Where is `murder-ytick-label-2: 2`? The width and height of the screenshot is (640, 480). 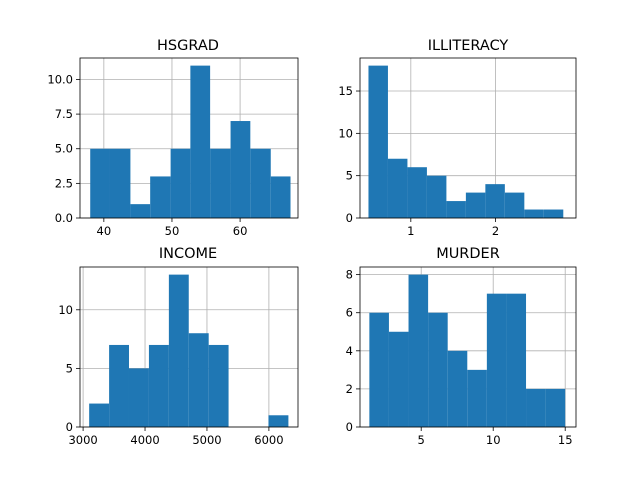 murder-ytick-label-2: 2 is located at coordinates (349, 389).